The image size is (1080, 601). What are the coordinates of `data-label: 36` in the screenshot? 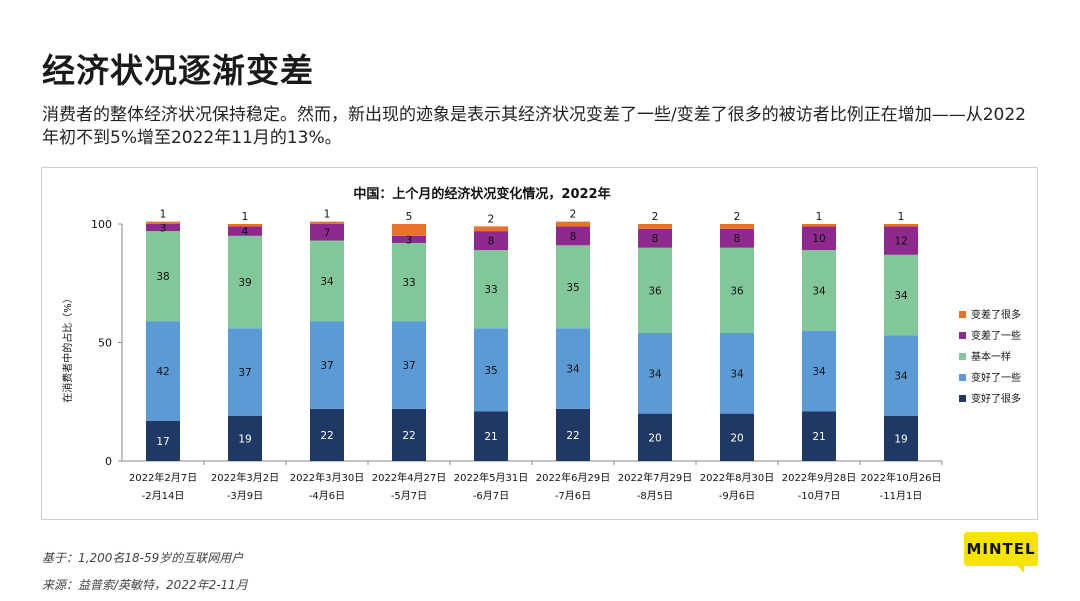 It's located at (737, 291).